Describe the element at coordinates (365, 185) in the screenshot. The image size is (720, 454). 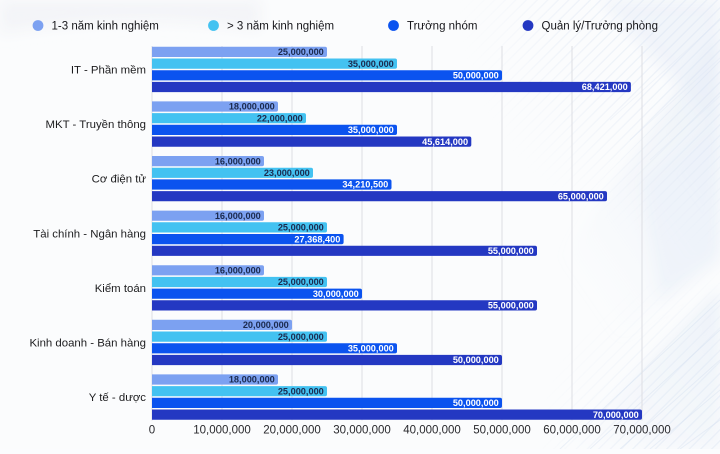
I see `svg-text: 34,210,500` at that location.